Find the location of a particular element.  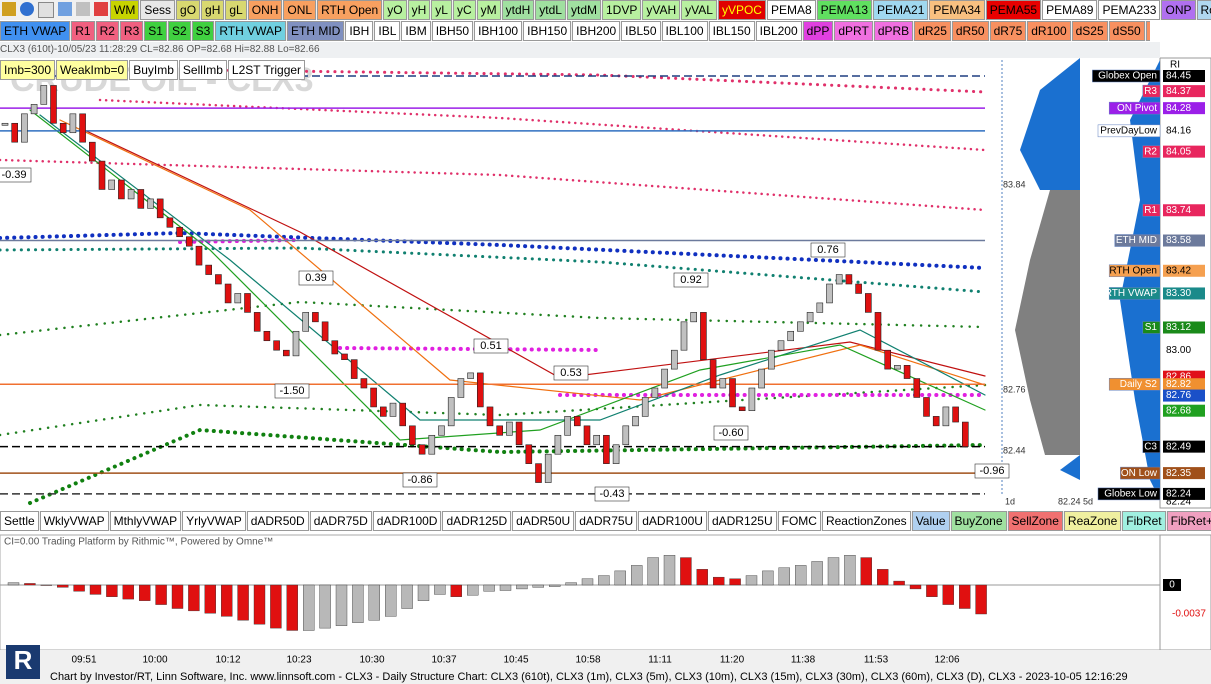

toolbar-button: dR100 is located at coordinates (1049, 31).